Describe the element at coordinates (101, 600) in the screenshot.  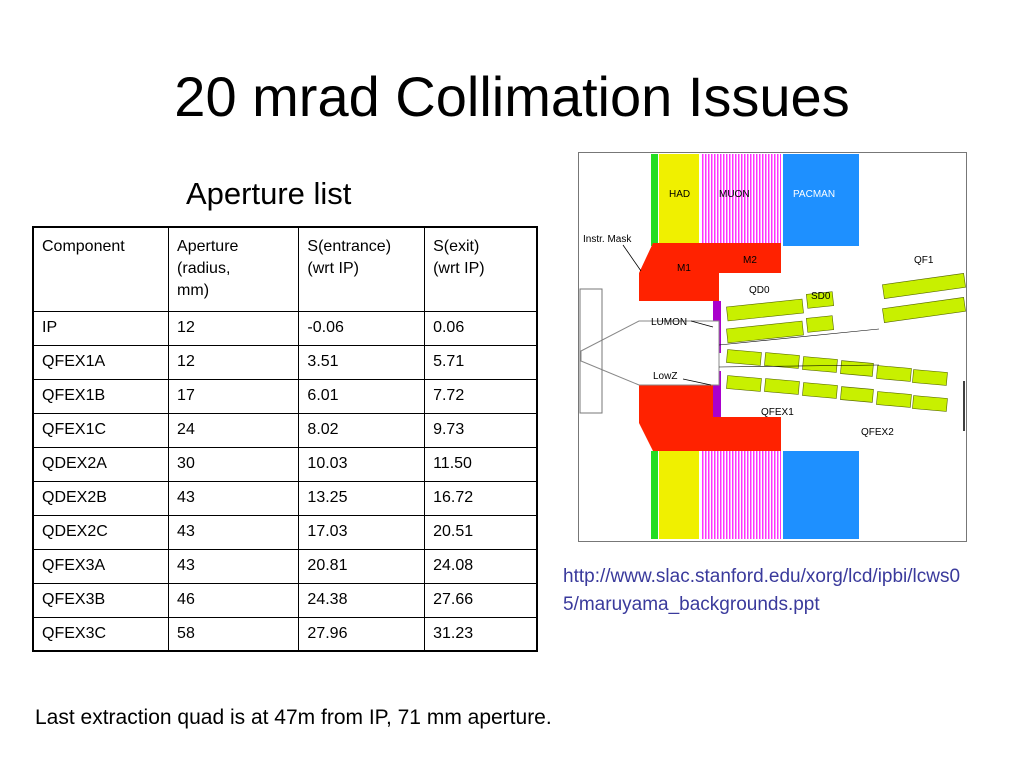
I see `table-cell: QFEX3B` at that location.